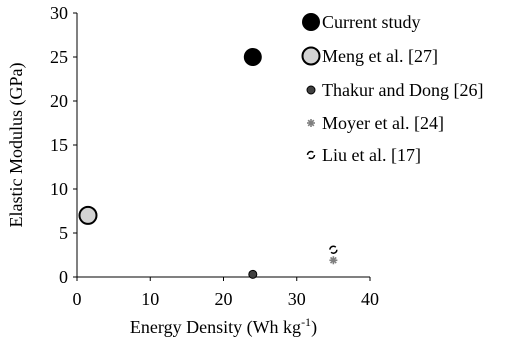  I want to click on y-tick-label: 5, so click(63, 233).